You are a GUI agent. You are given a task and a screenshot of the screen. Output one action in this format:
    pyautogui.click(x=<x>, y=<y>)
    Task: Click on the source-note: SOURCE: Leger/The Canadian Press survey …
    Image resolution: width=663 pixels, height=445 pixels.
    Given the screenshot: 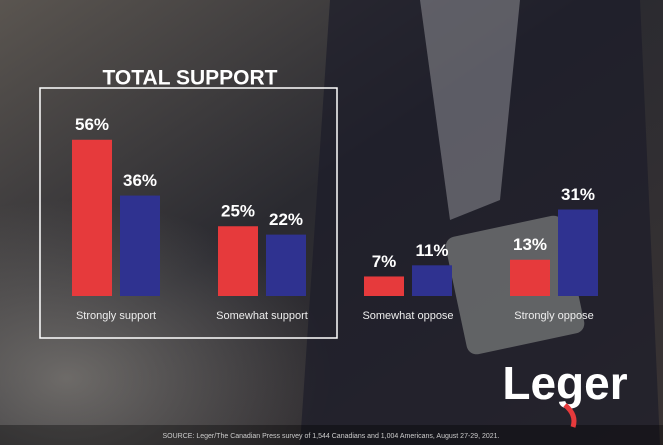 What is the action you would take?
    pyautogui.click(x=331, y=436)
    